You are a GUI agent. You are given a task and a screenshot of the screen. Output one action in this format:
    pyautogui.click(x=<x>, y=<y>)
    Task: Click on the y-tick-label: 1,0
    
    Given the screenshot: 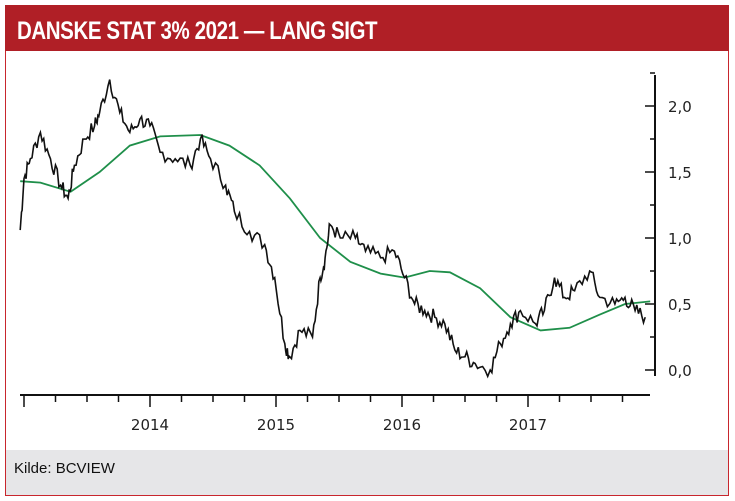 What is the action you would take?
    pyautogui.click(x=680, y=239)
    